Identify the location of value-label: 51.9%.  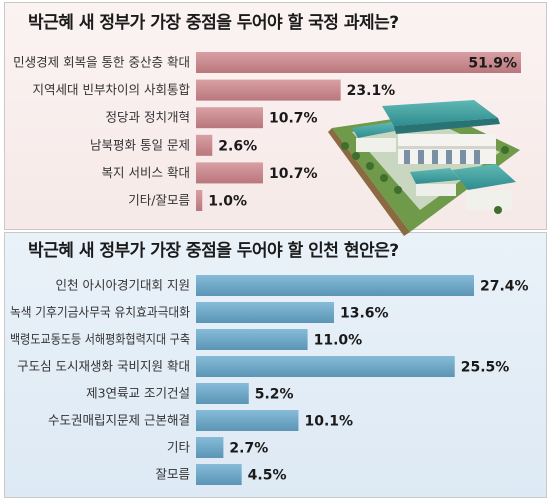
(492, 64).